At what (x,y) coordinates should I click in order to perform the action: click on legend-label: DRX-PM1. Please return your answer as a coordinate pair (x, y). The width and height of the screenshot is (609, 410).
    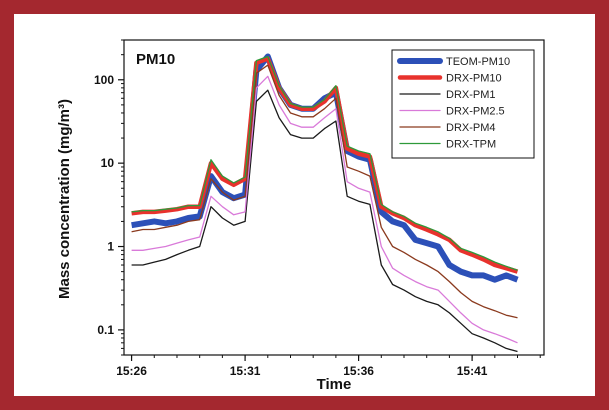
    Looking at the image, I should click on (471, 95).